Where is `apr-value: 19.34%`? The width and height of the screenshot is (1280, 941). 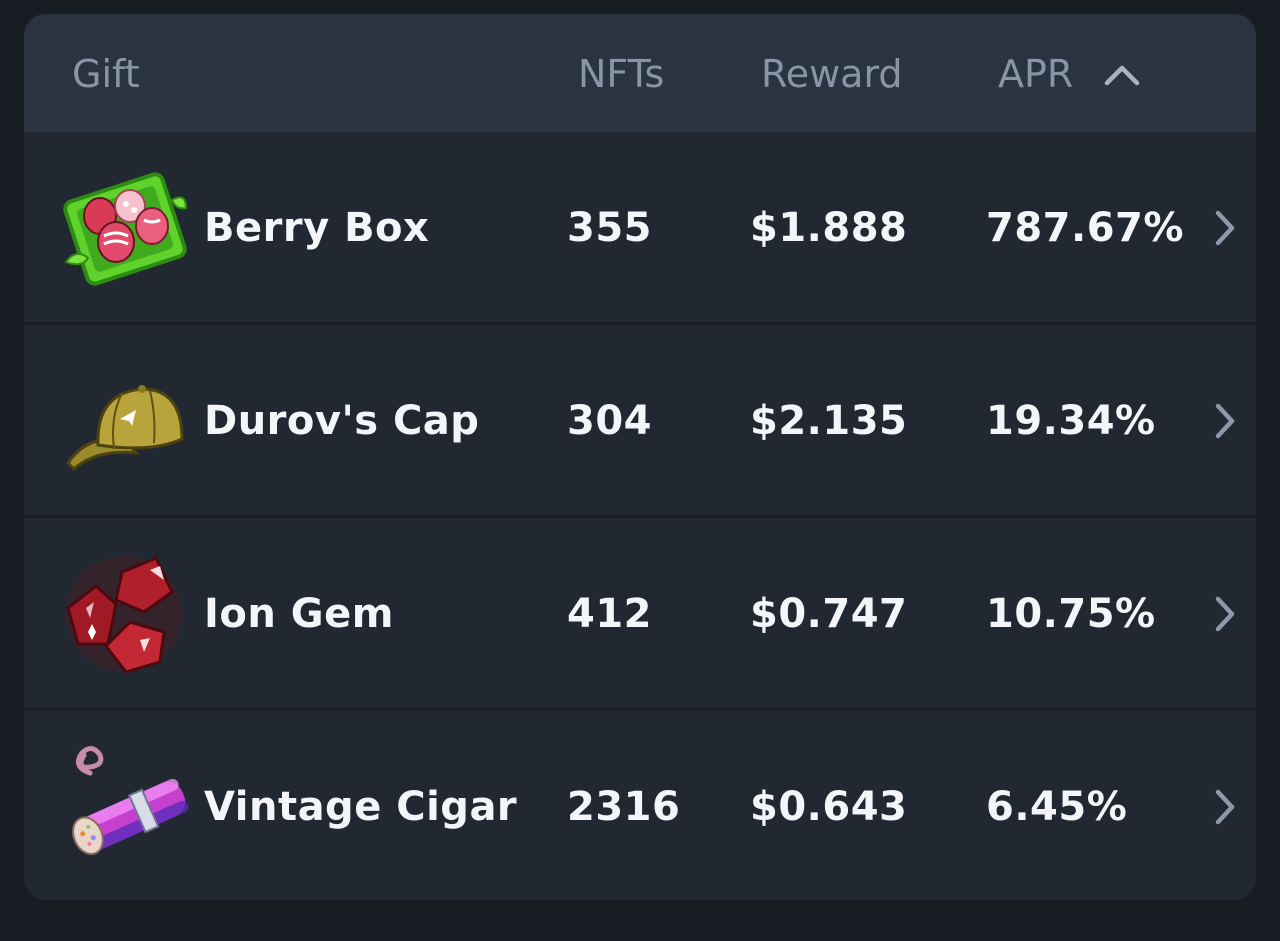 apr-value: 19.34% is located at coordinates (1071, 421).